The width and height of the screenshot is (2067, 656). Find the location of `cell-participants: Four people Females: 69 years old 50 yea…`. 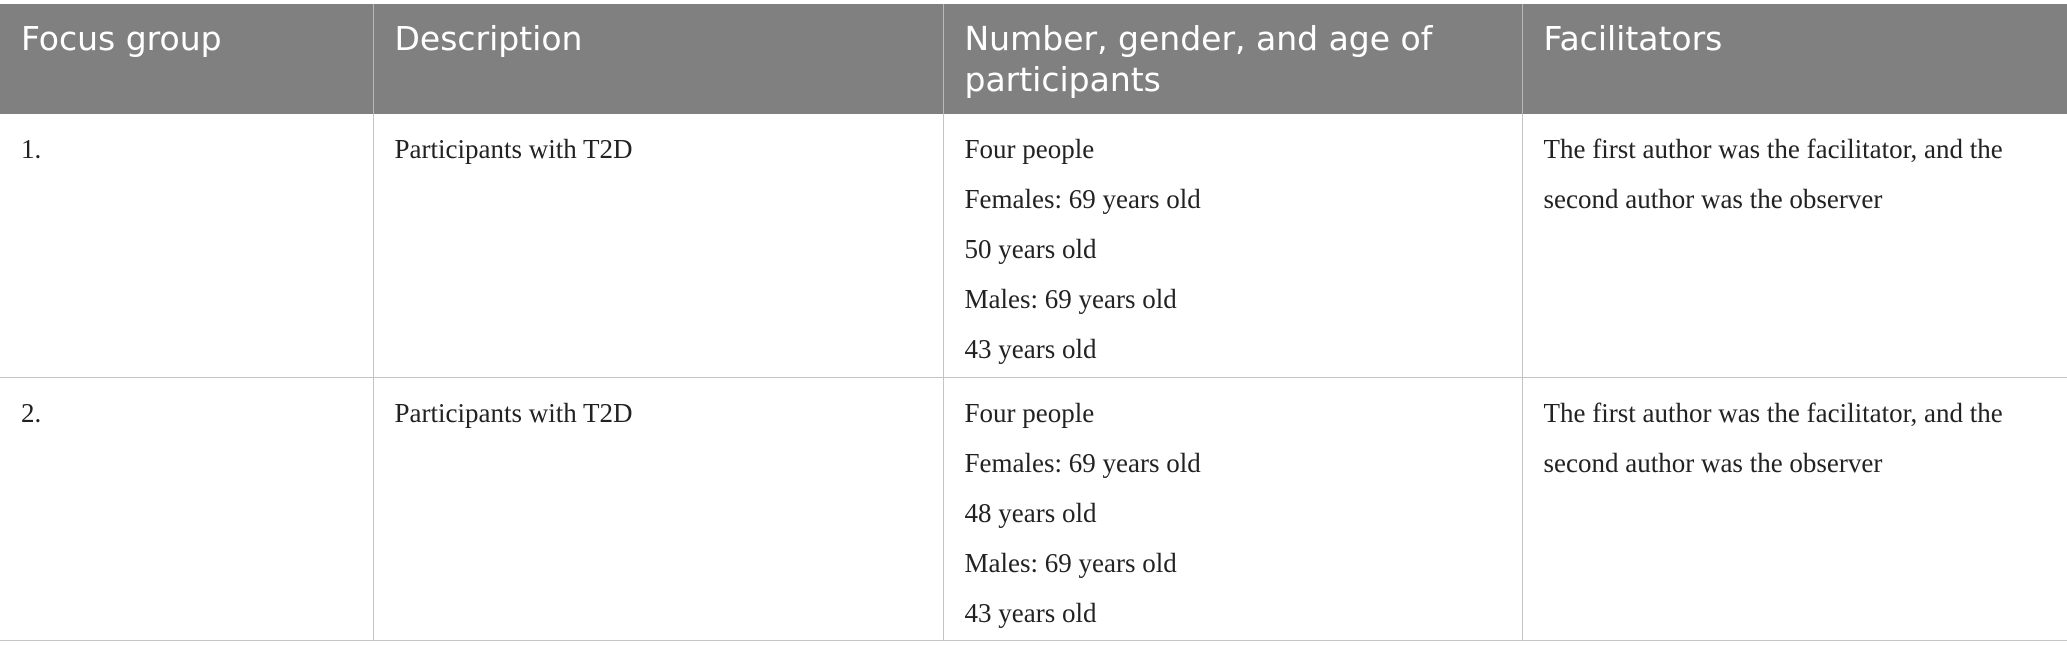

cell-participants: Four people Females: 69 years old 50 yea… is located at coordinates (1232, 246).